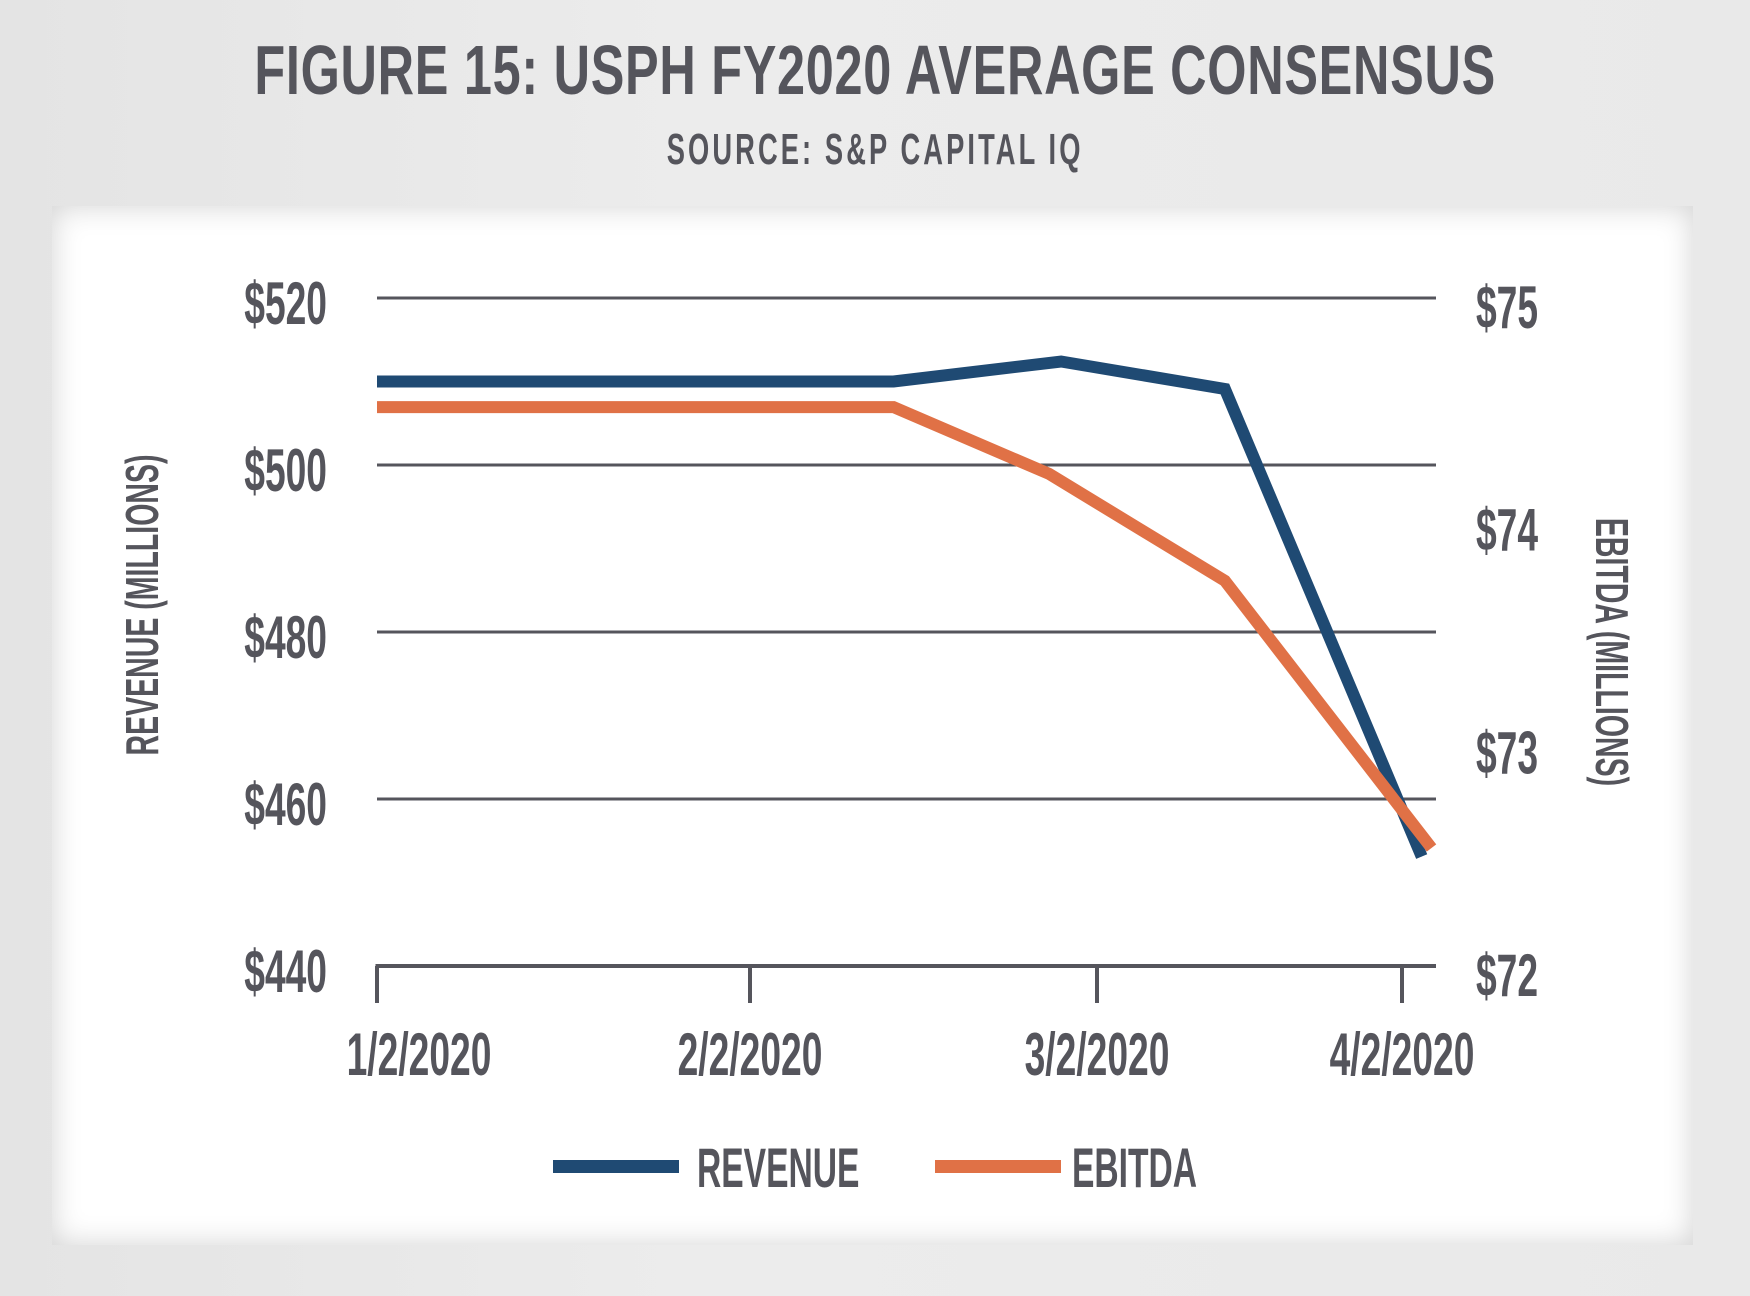 The height and width of the screenshot is (1296, 1750). I want to click on chart-subtitle-text: SOURCE: S&P CAPITAL IQ, so click(875, 149).